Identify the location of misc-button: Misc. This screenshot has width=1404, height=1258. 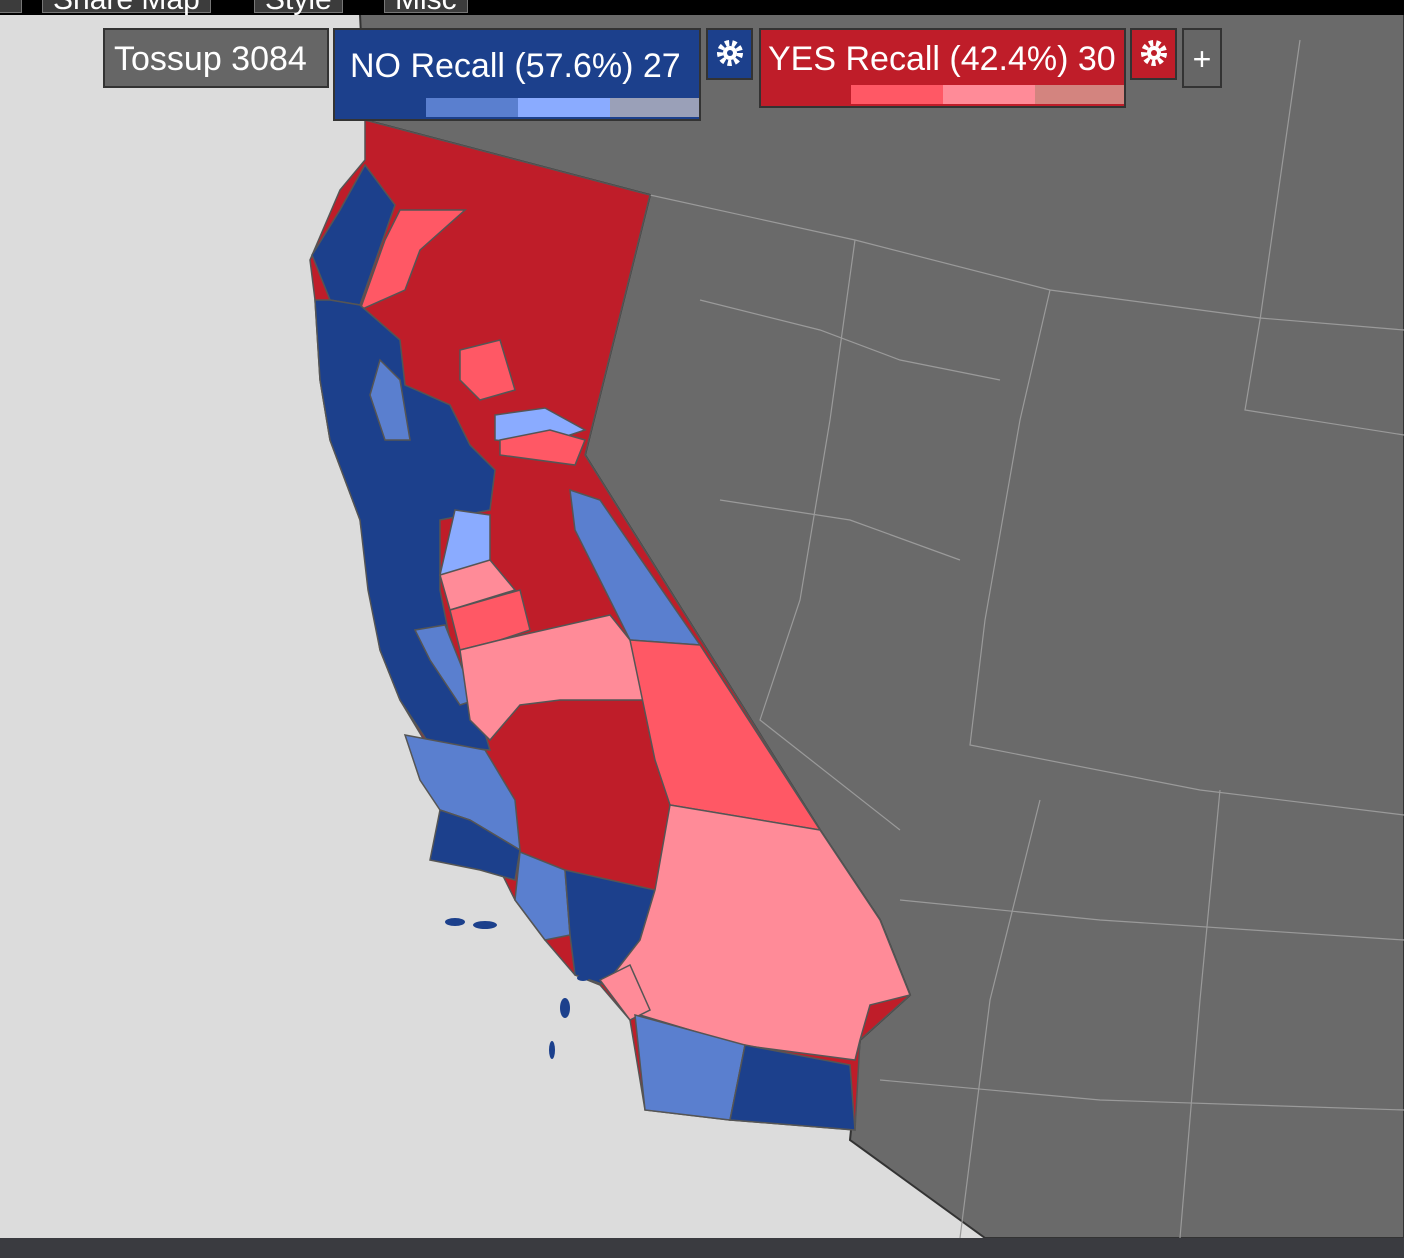
(426, 7).